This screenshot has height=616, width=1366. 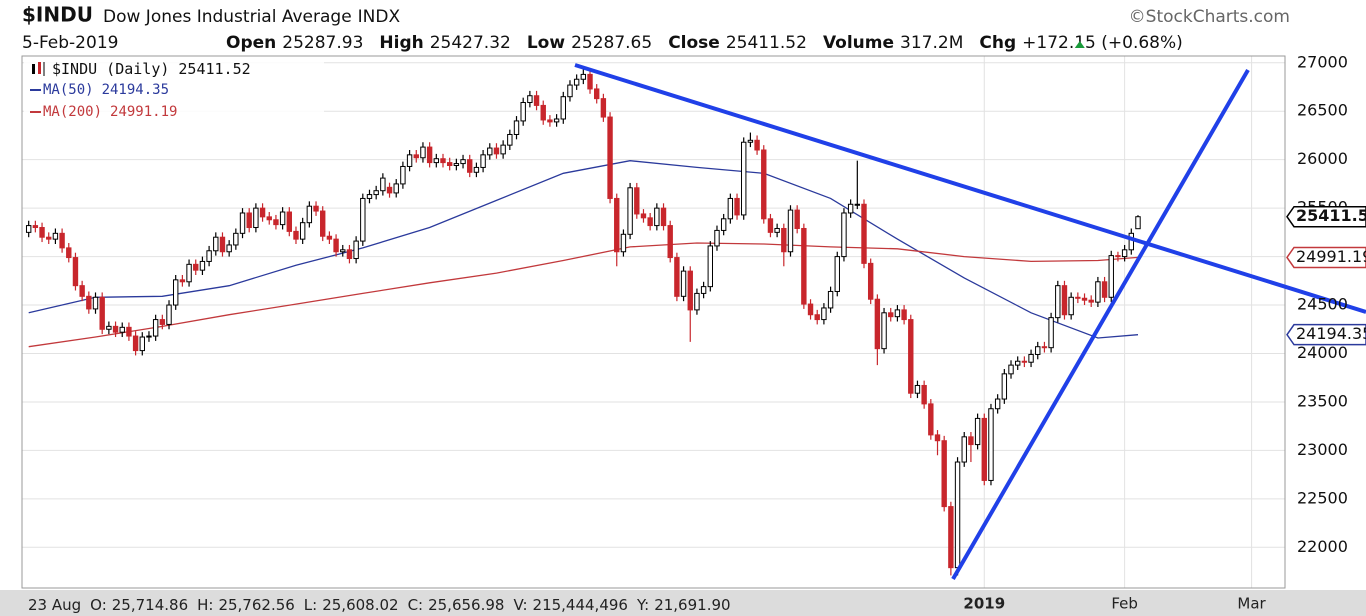 I want to click on stat-value: 25287.65, so click(x=611, y=43).